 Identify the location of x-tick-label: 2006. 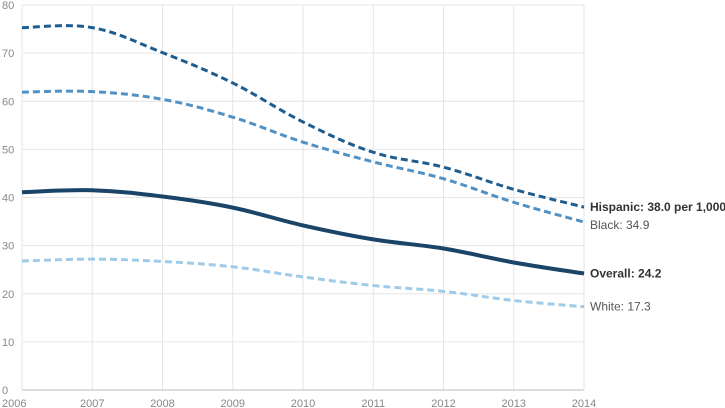
(14, 403).